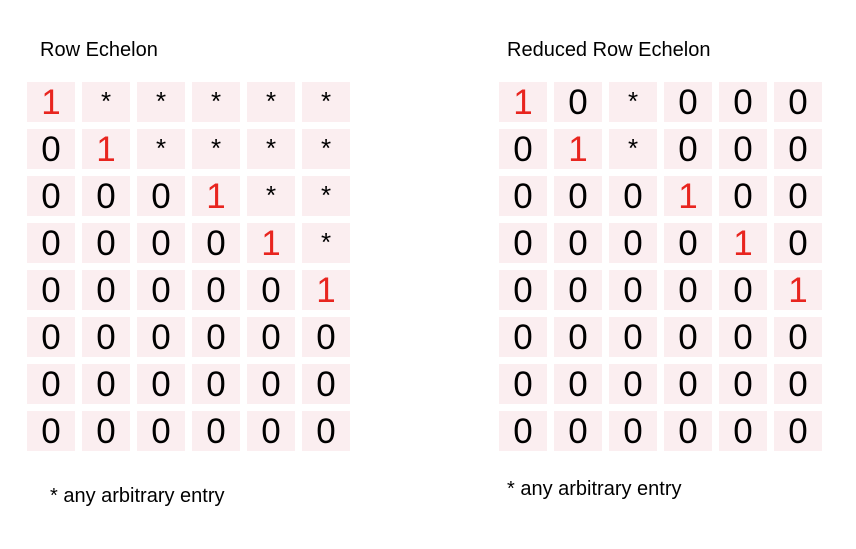  Describe the element at coordinates (609, 50) in the screenshot. I see `reduced-row-echelon-title: Reduced Row Echelon` at that location.